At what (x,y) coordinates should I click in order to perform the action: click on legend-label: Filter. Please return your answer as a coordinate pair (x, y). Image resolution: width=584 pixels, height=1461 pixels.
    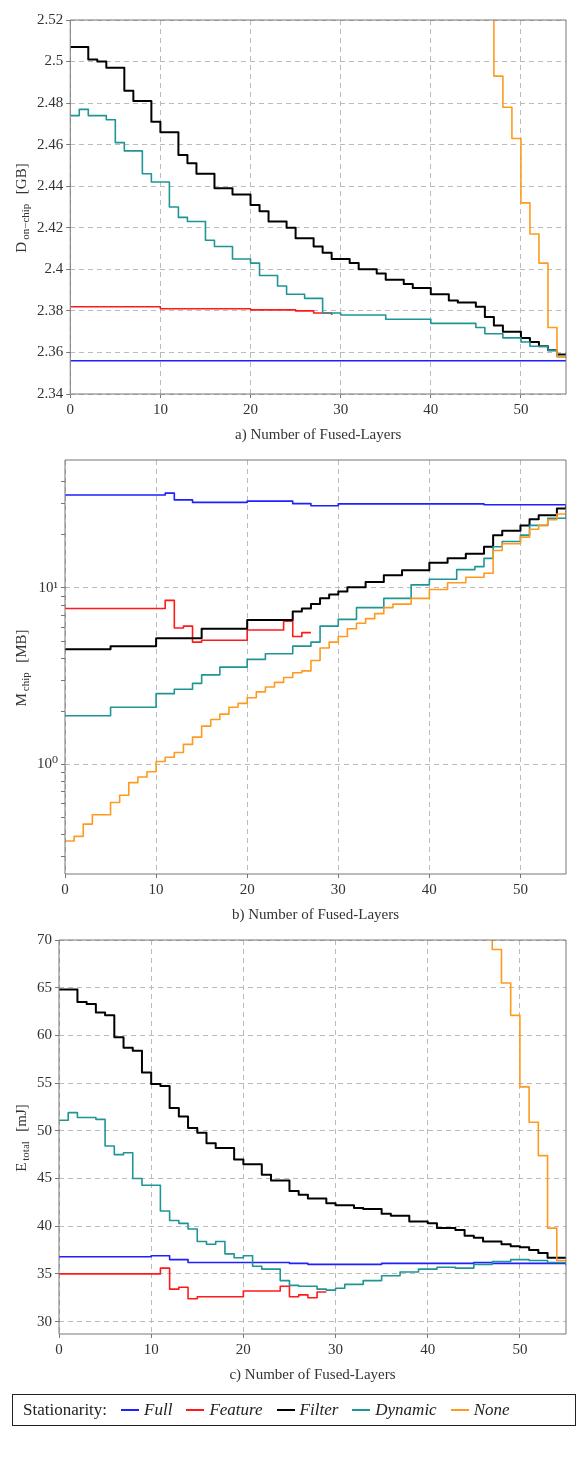
    Looking at the image, I should click on (319, 1410).